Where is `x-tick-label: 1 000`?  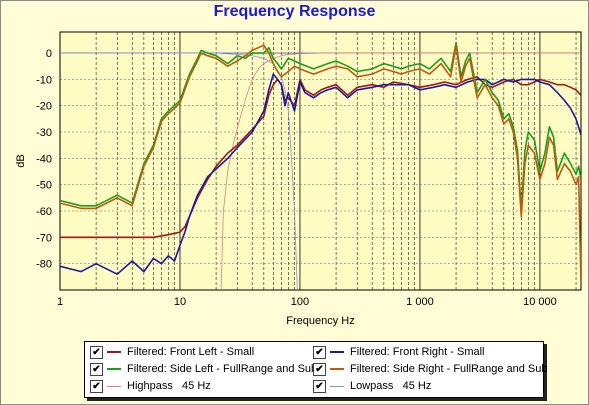 x-tick-label: 1 000 is located at coordinates (420, 302).